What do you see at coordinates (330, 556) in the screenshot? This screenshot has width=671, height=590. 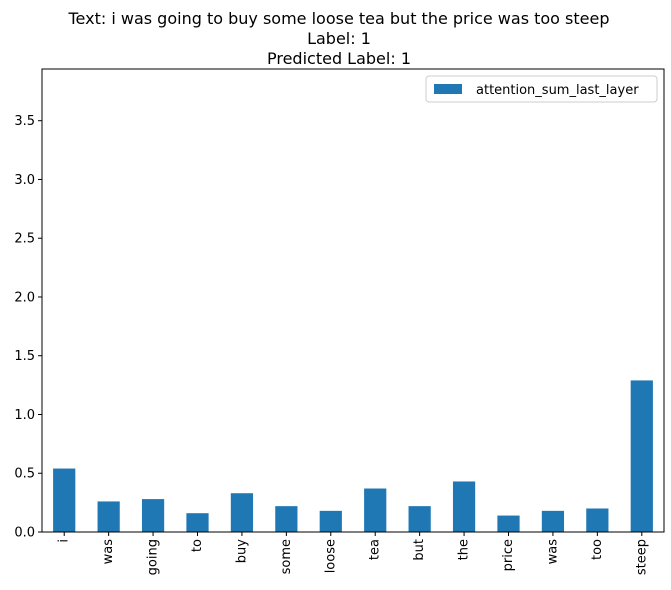 I see `x-tick-label: loose` at bounding box center [330, 556].